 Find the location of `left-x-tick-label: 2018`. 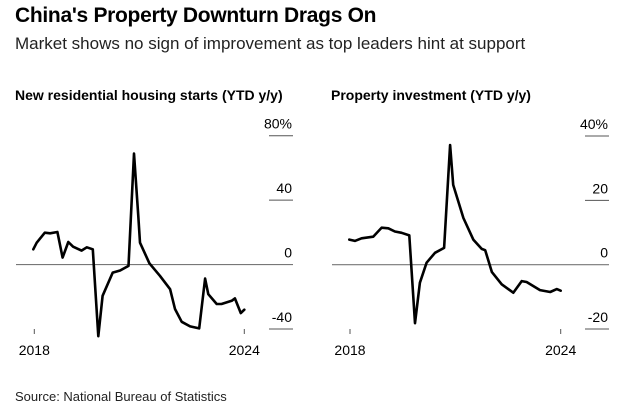

left-x-tick-label: 2018 is located at coordinates (34, 350).